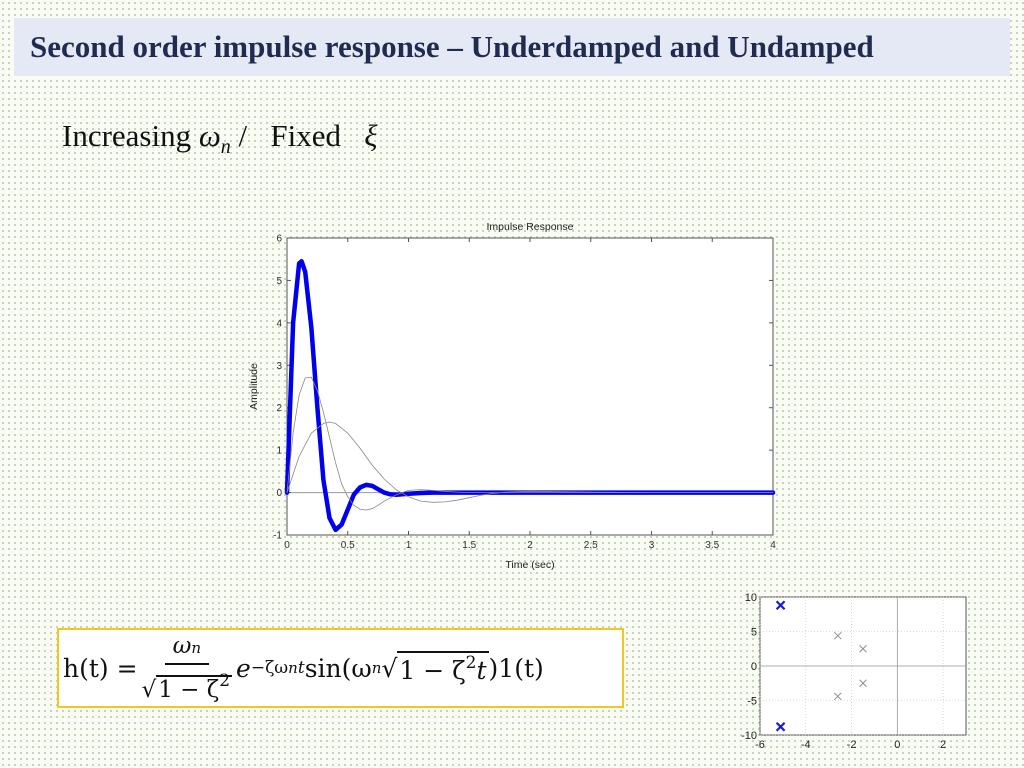 The height and width of the screenshot is (768, 1024). Describe the element at coordinates (348, 545) in the screenshot. I see `x-tick-label: 0.5` at that location.